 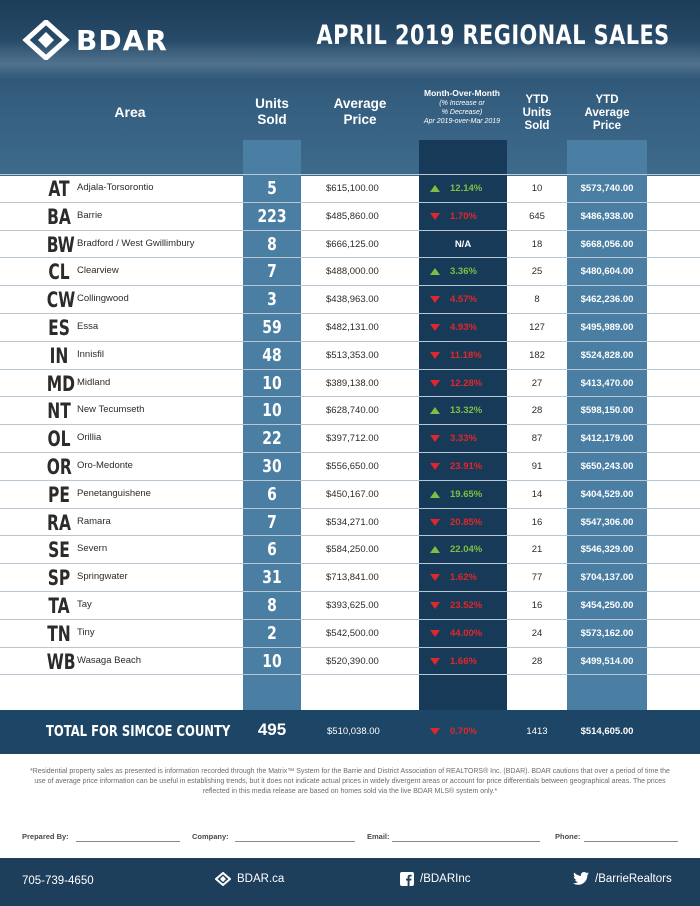 I want to click on area-code: SE, so click(x=59, y=550).